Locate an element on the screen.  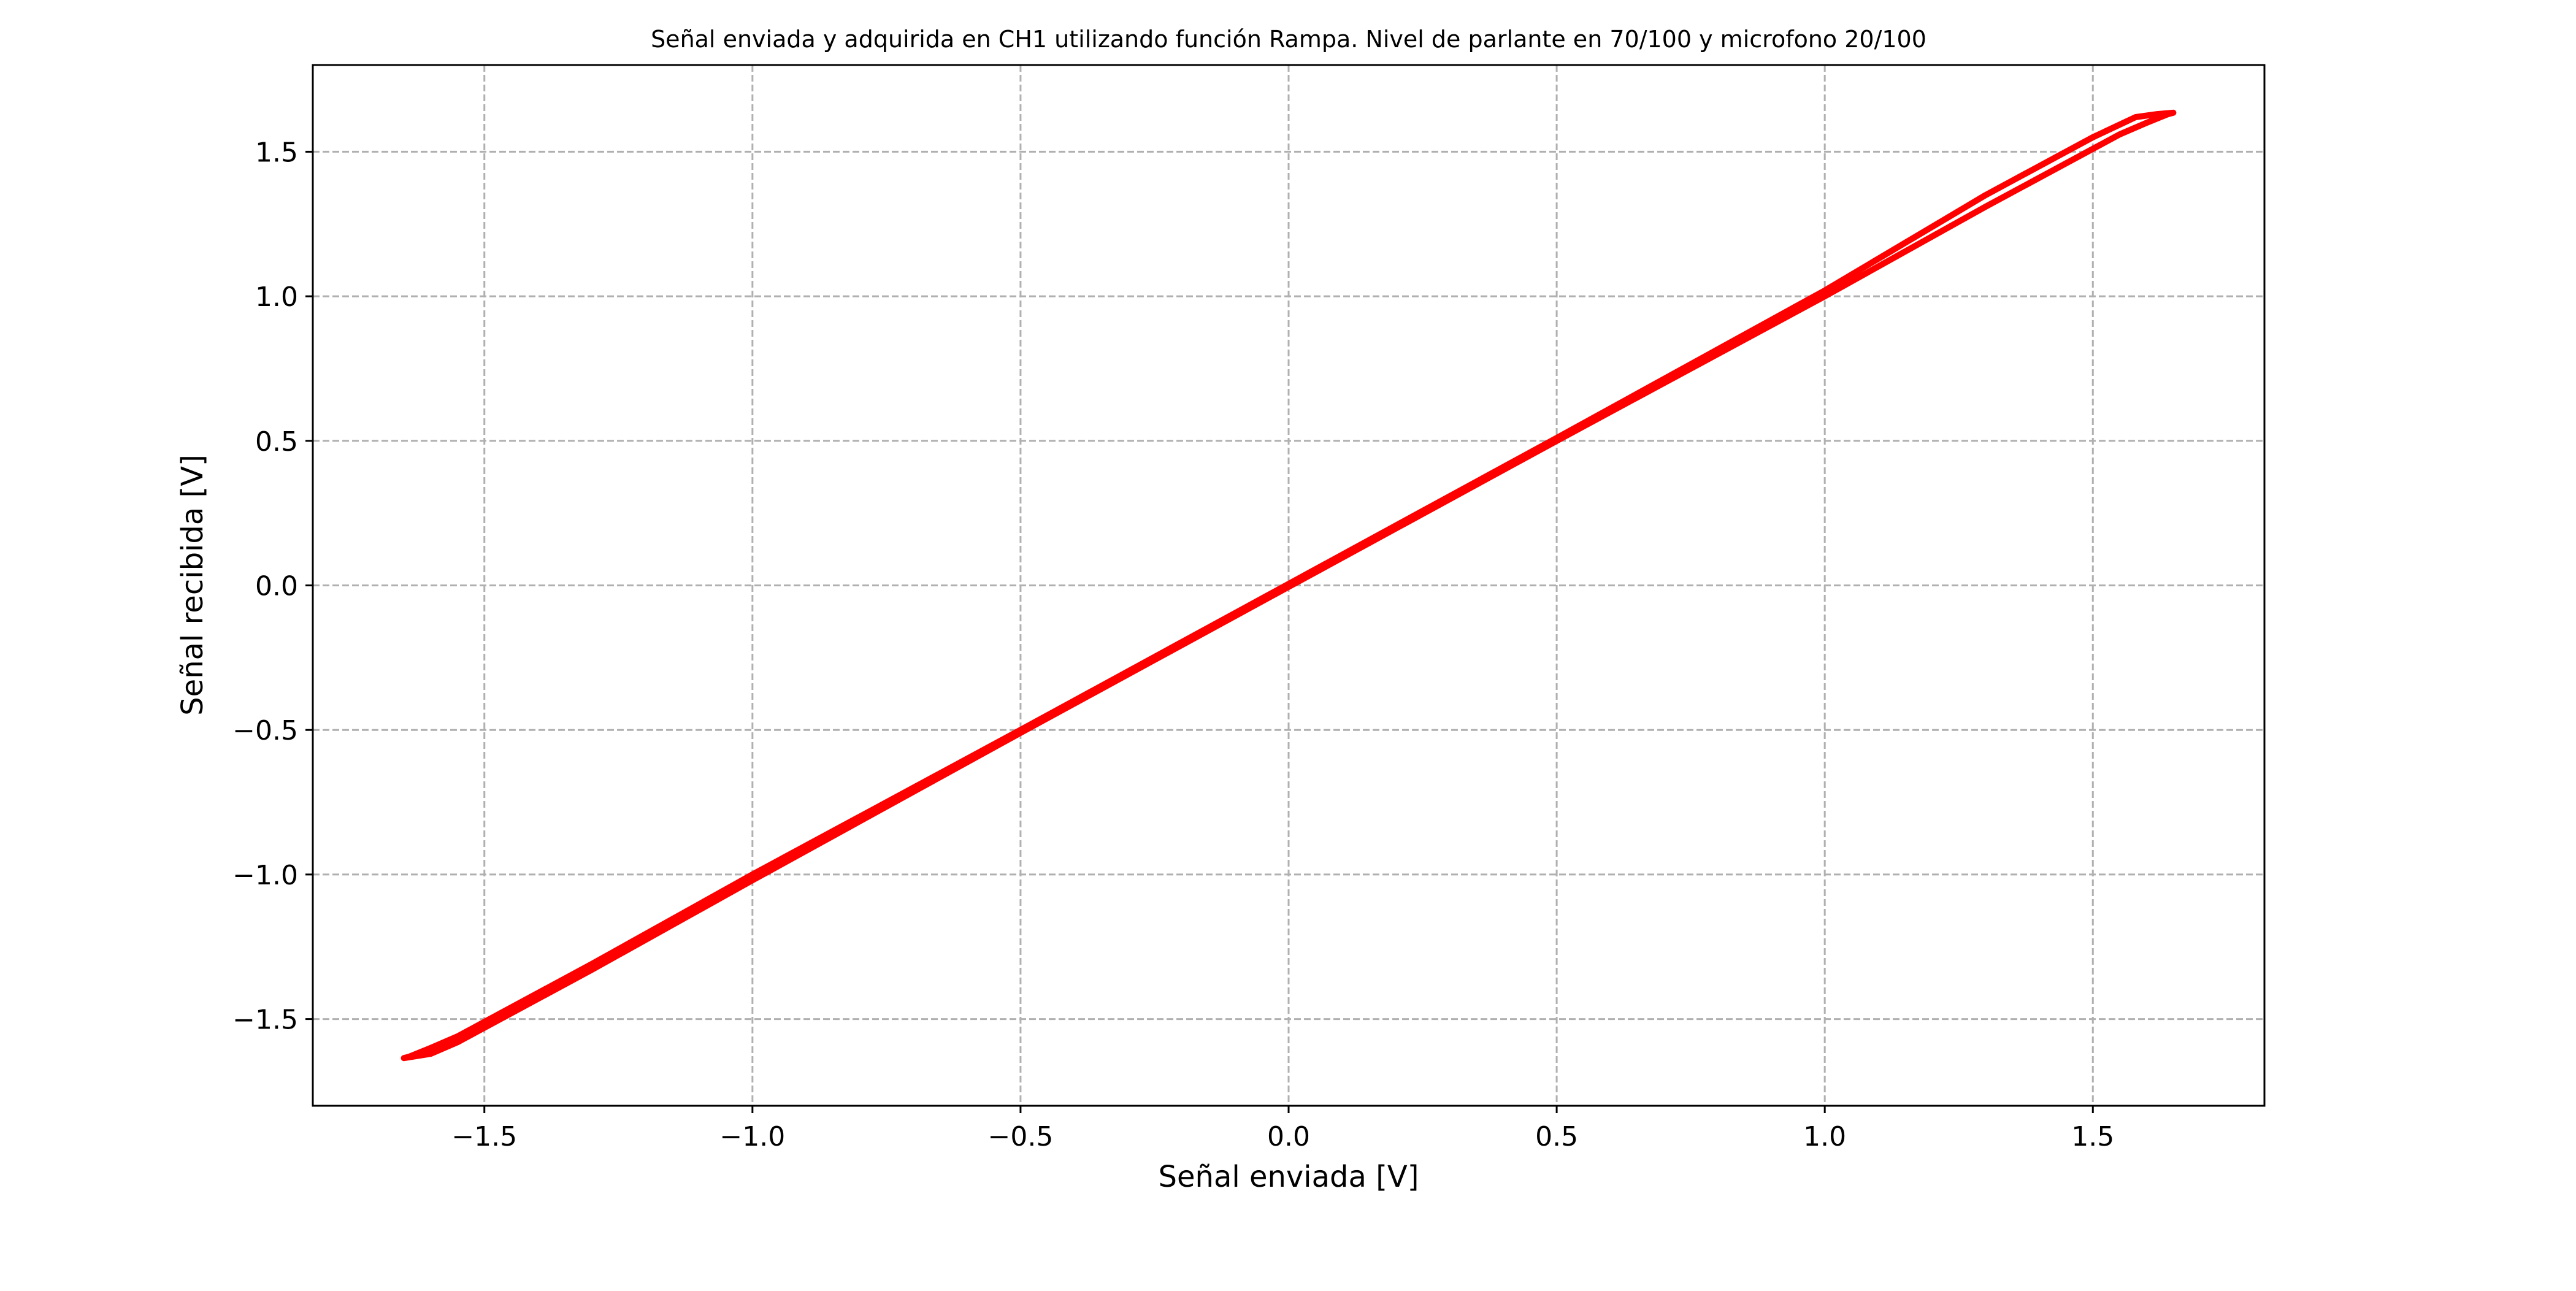
y-tick-label: −1.5 is located at coordinates (265, 1020).